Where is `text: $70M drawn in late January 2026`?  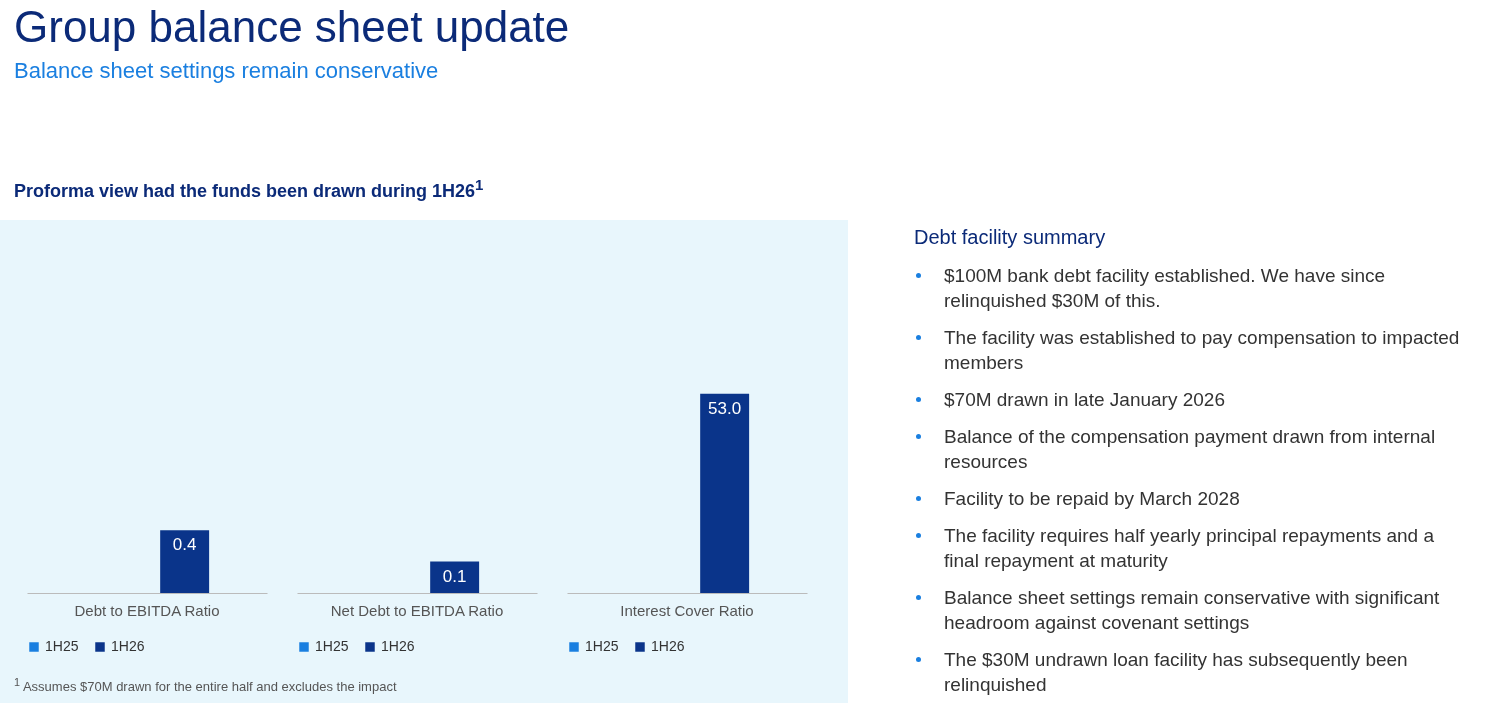
text: $70M drawn in late January 2026 is located at coordinates (1084, 400).